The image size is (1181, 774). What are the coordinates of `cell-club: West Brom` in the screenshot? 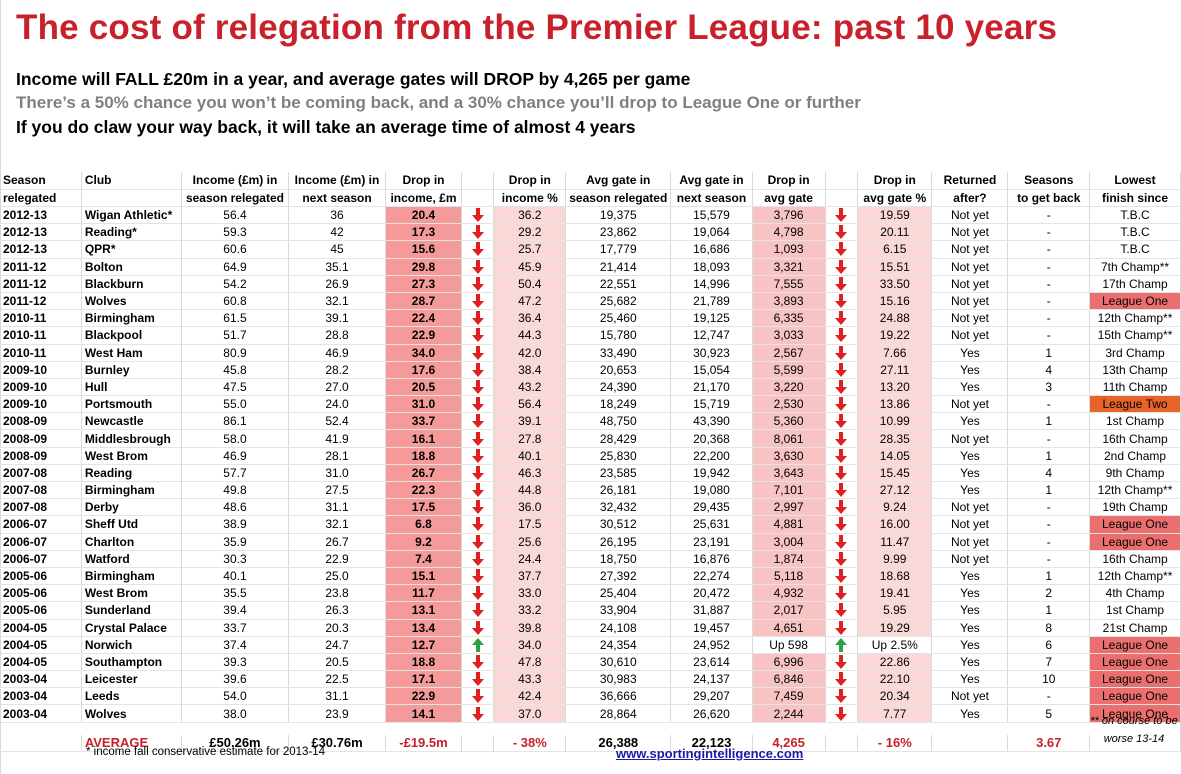 It's located at (132, 456).